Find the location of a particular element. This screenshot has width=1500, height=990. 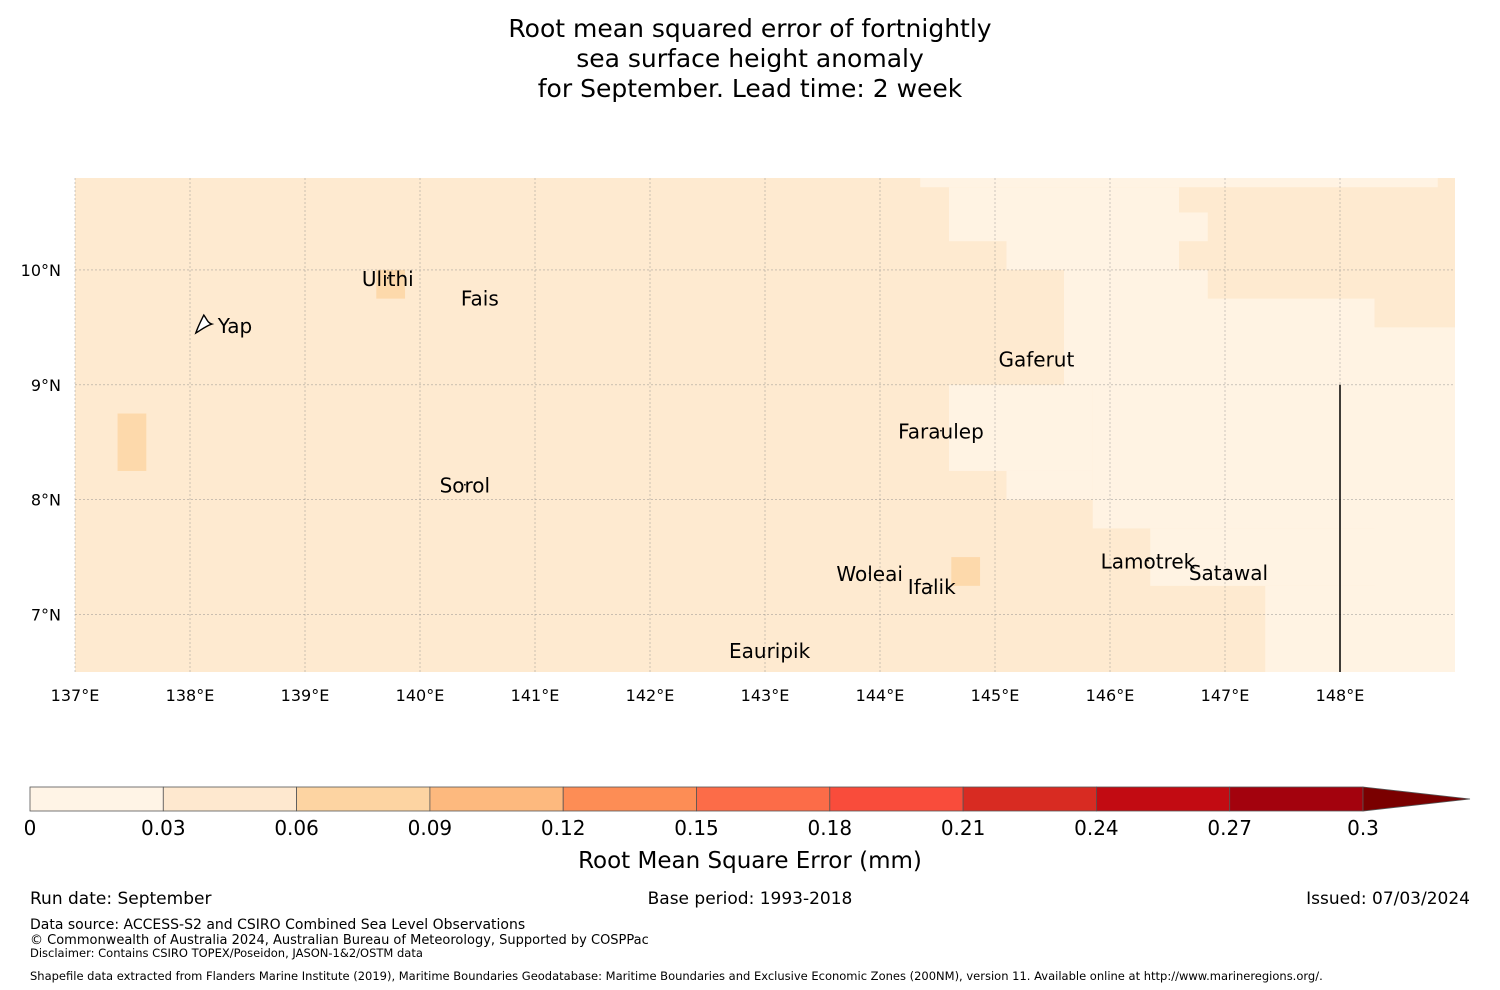

lon-tick-label: 146°E is located at coordinates (1110, 695).